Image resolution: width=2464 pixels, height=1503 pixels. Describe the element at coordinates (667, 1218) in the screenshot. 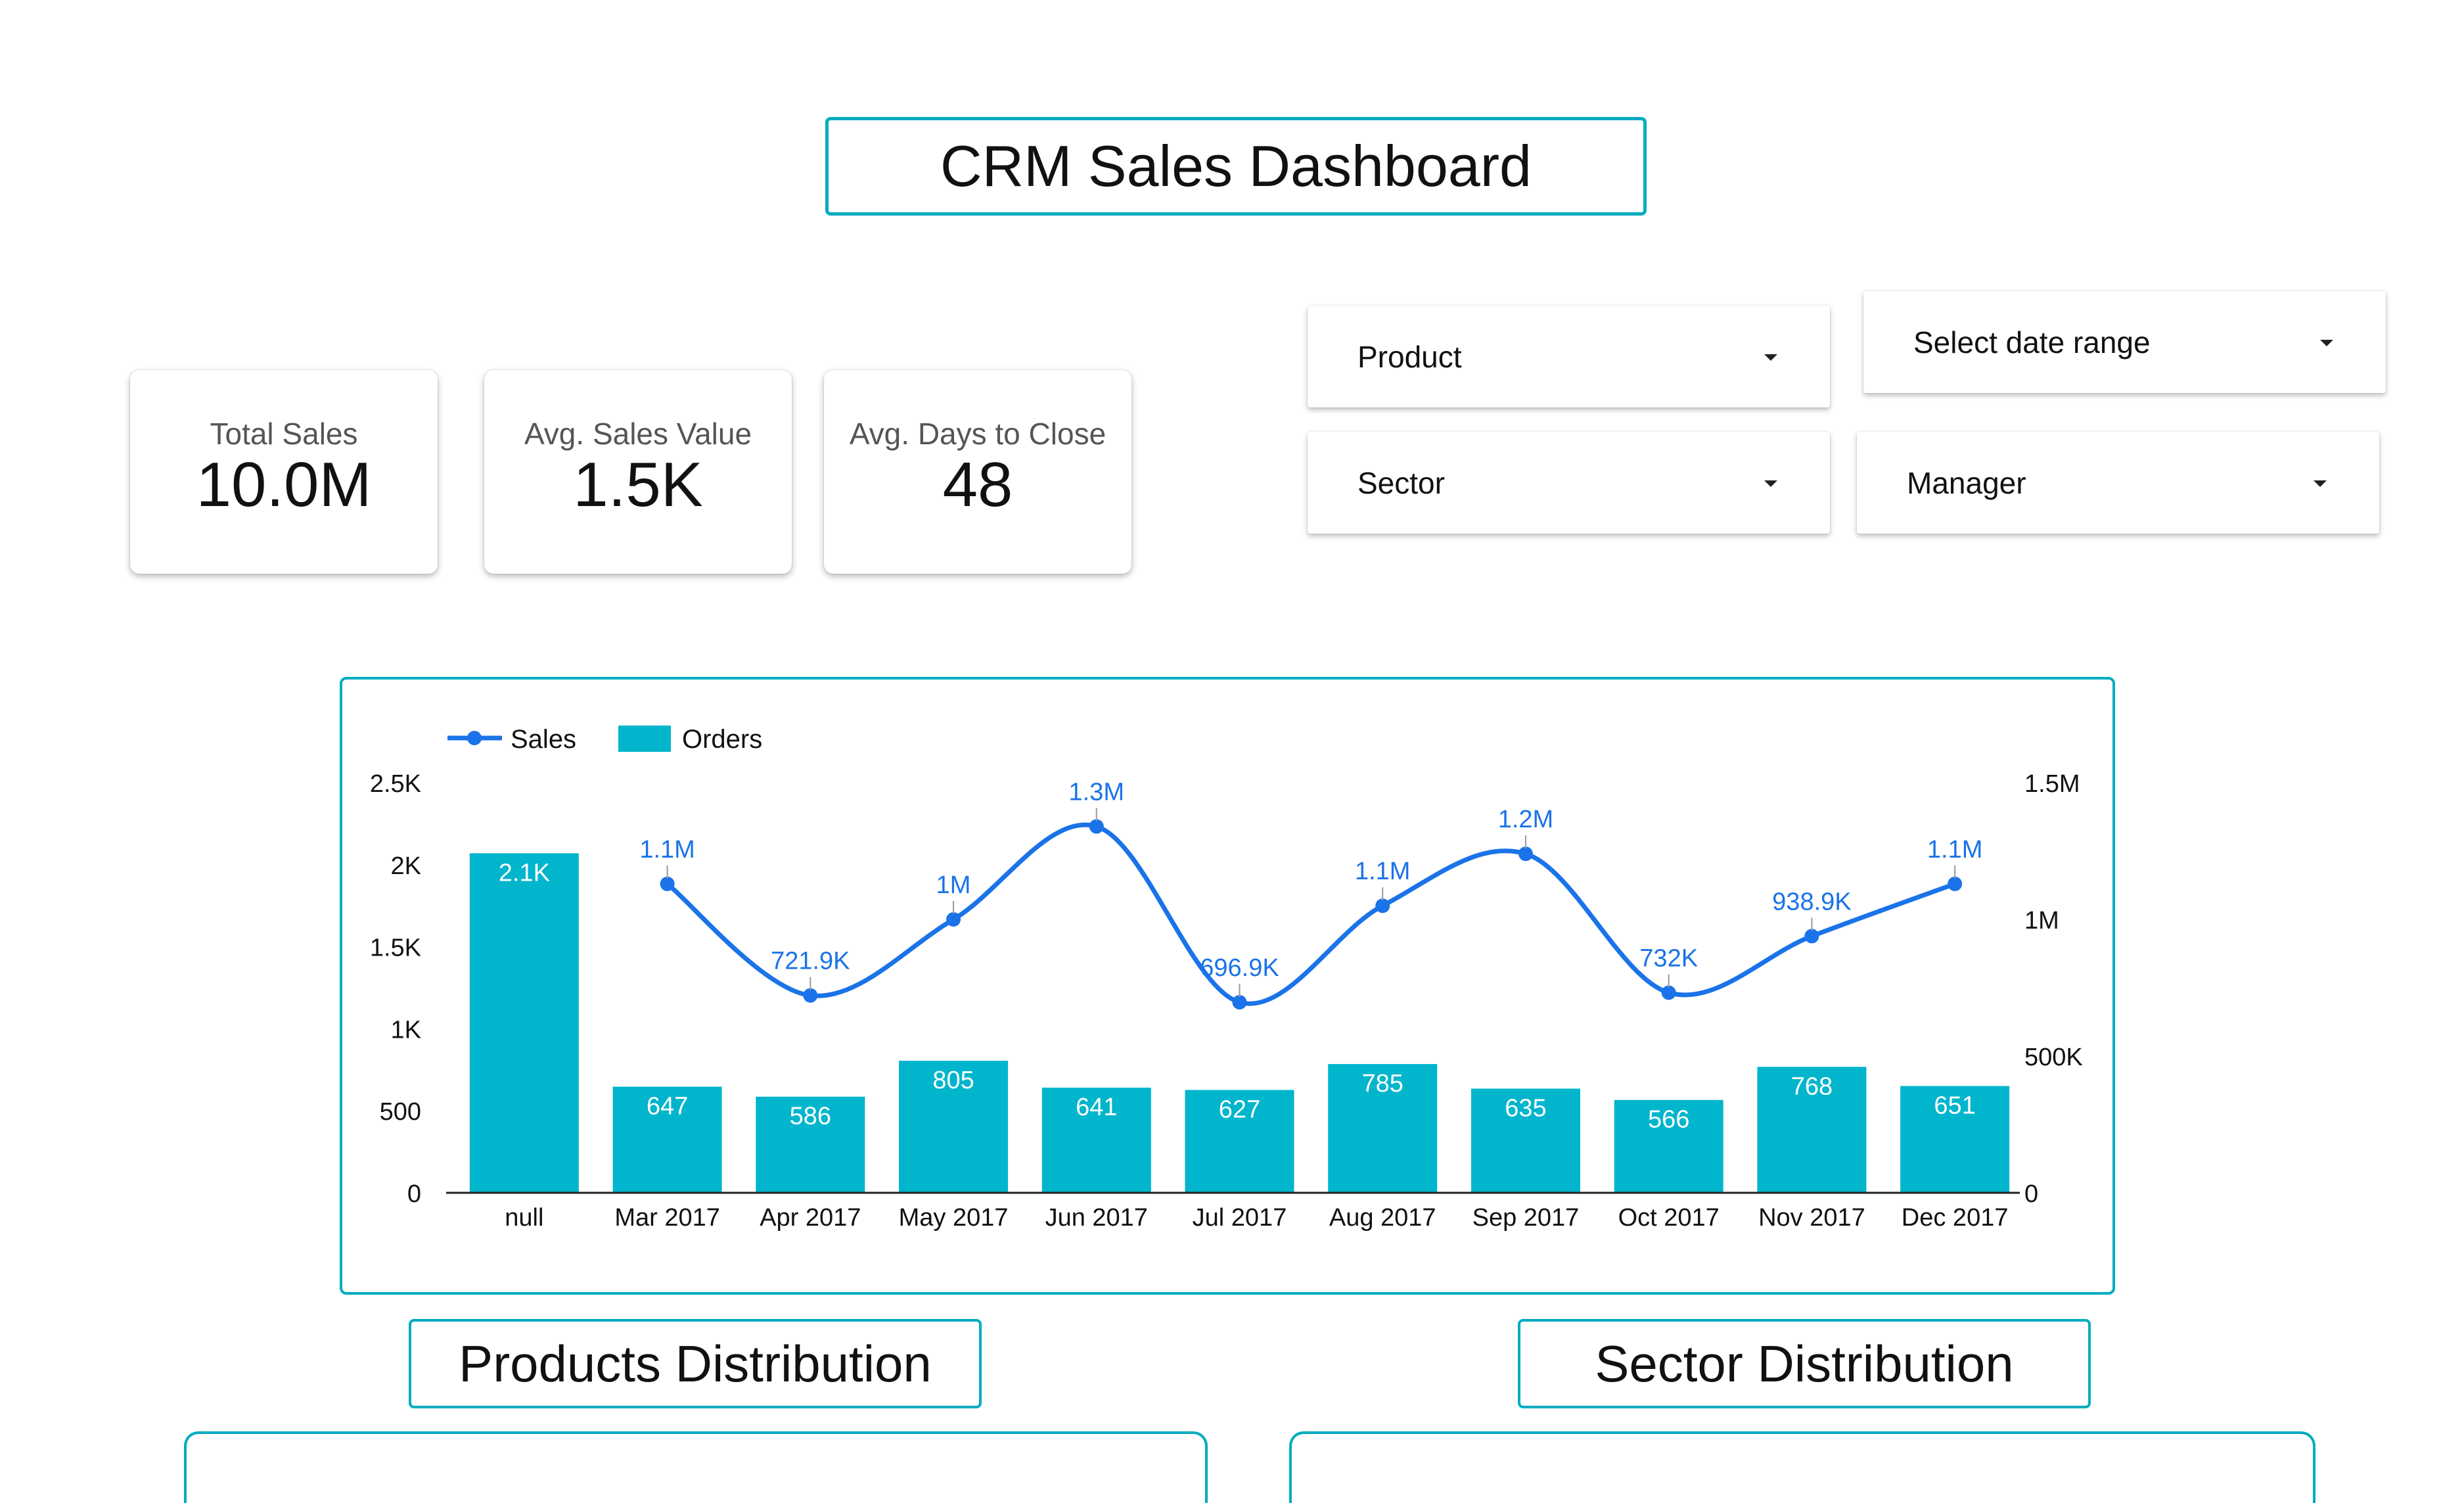

I see `x-axis-tick-label: Mar 2017` at that location.